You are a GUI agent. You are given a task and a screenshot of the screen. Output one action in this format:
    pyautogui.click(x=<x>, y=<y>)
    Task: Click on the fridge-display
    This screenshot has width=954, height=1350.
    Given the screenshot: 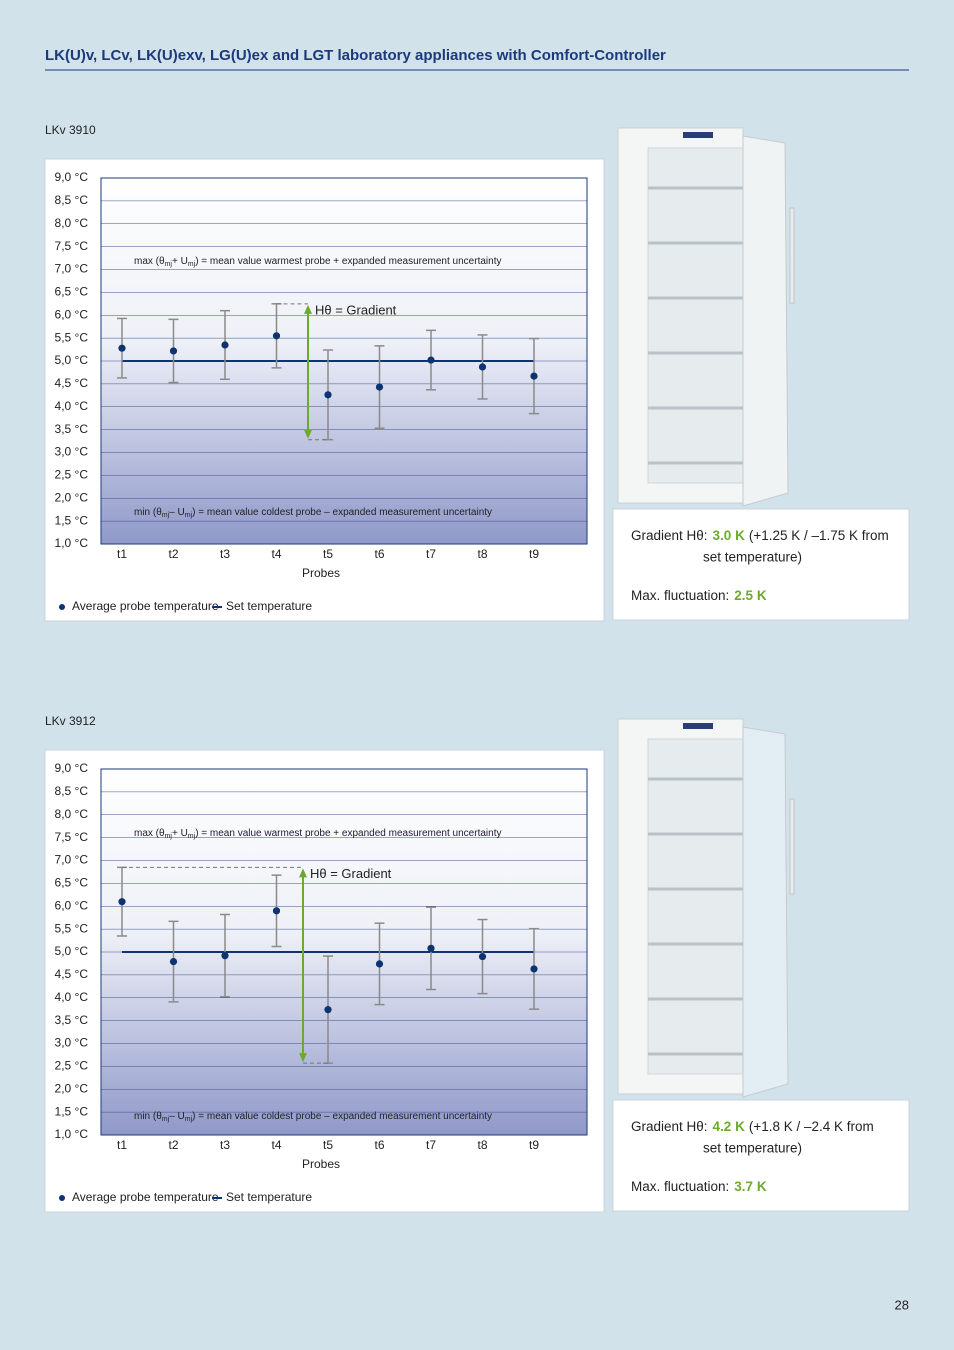 What is the action you would take?
    pyautogui.click(x=698, y=135)
    